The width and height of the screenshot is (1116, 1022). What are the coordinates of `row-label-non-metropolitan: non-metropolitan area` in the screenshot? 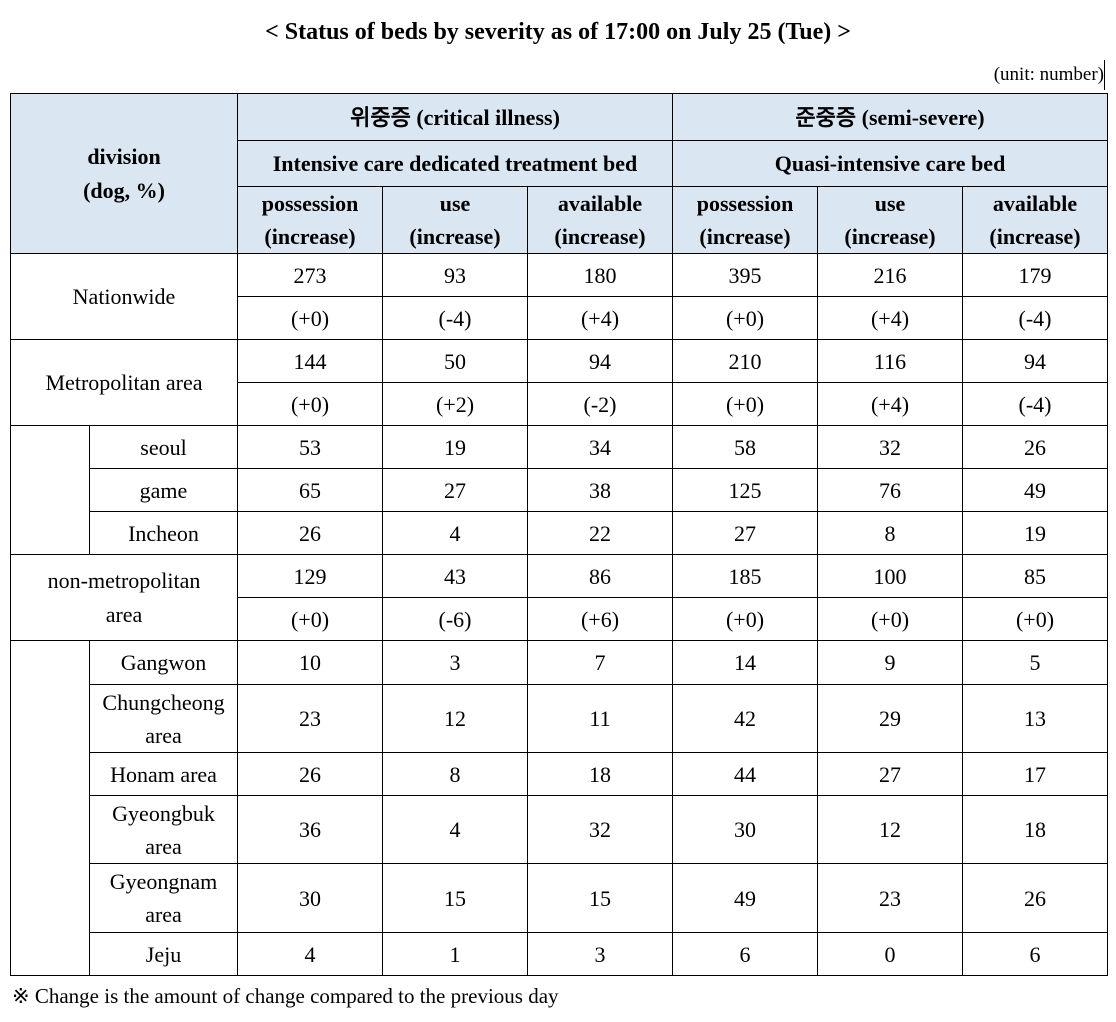 It's located at (124, 597).